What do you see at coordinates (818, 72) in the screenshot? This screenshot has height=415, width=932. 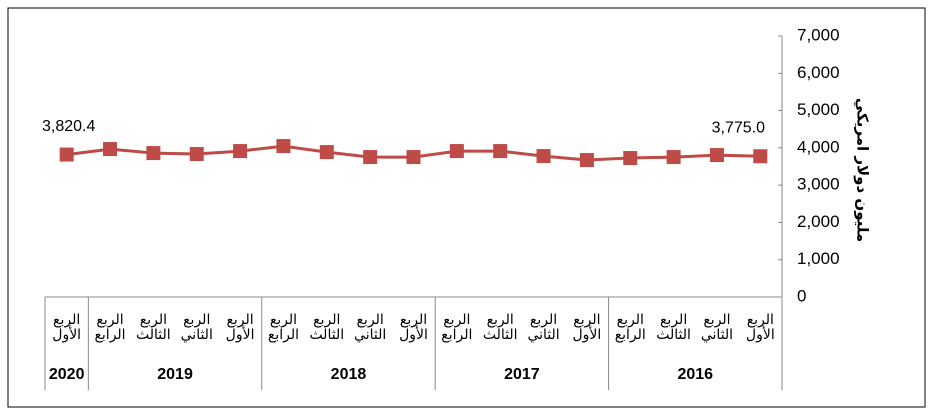 I see `y-tick-label: 6,000` at bounding box center [818, 72].